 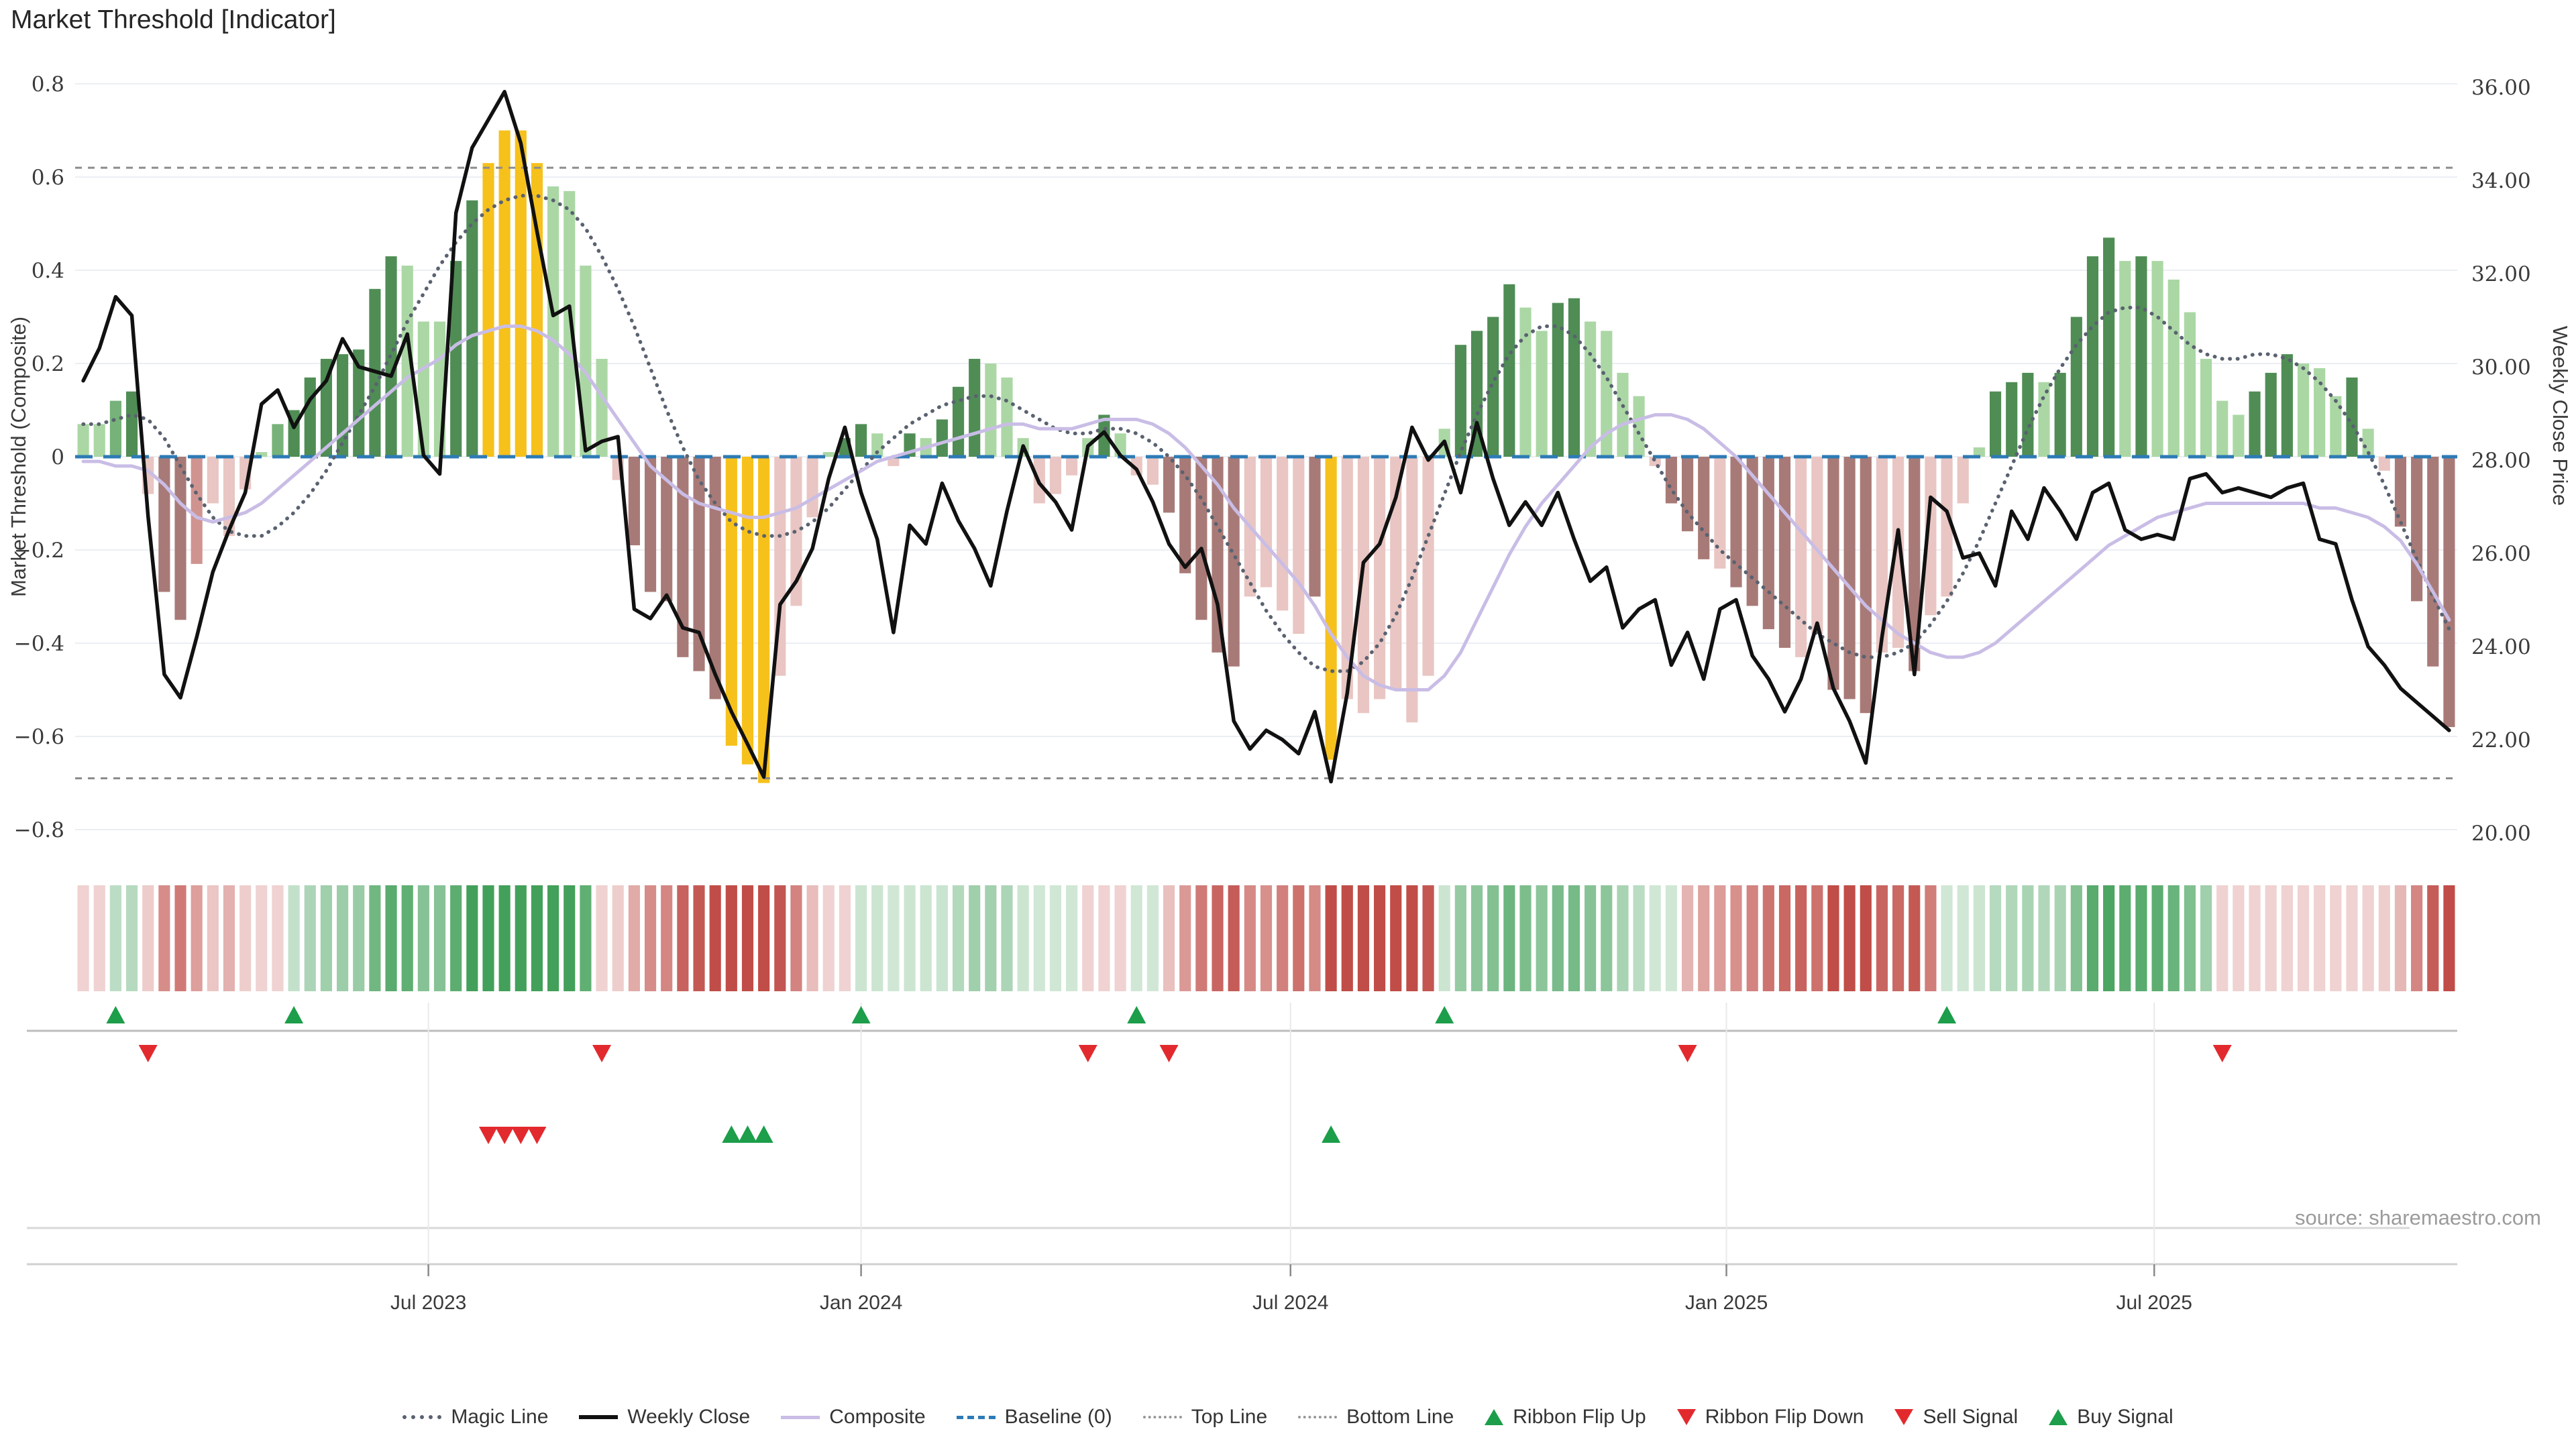 I want to click on triangle-up-icon, so click(x=1494, y=1417).